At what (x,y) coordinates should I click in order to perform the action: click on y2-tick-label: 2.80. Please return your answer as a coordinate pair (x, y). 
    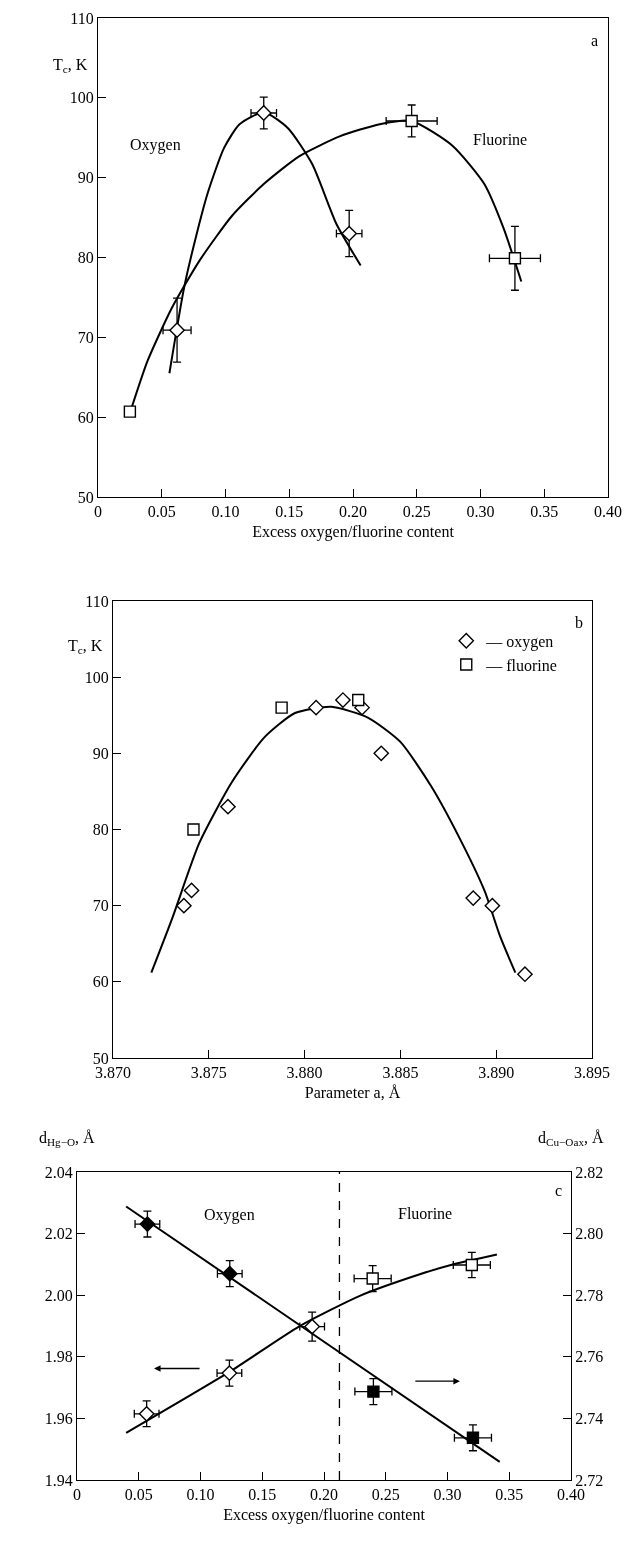
    Looking at the image, I should click on (589, 1234).